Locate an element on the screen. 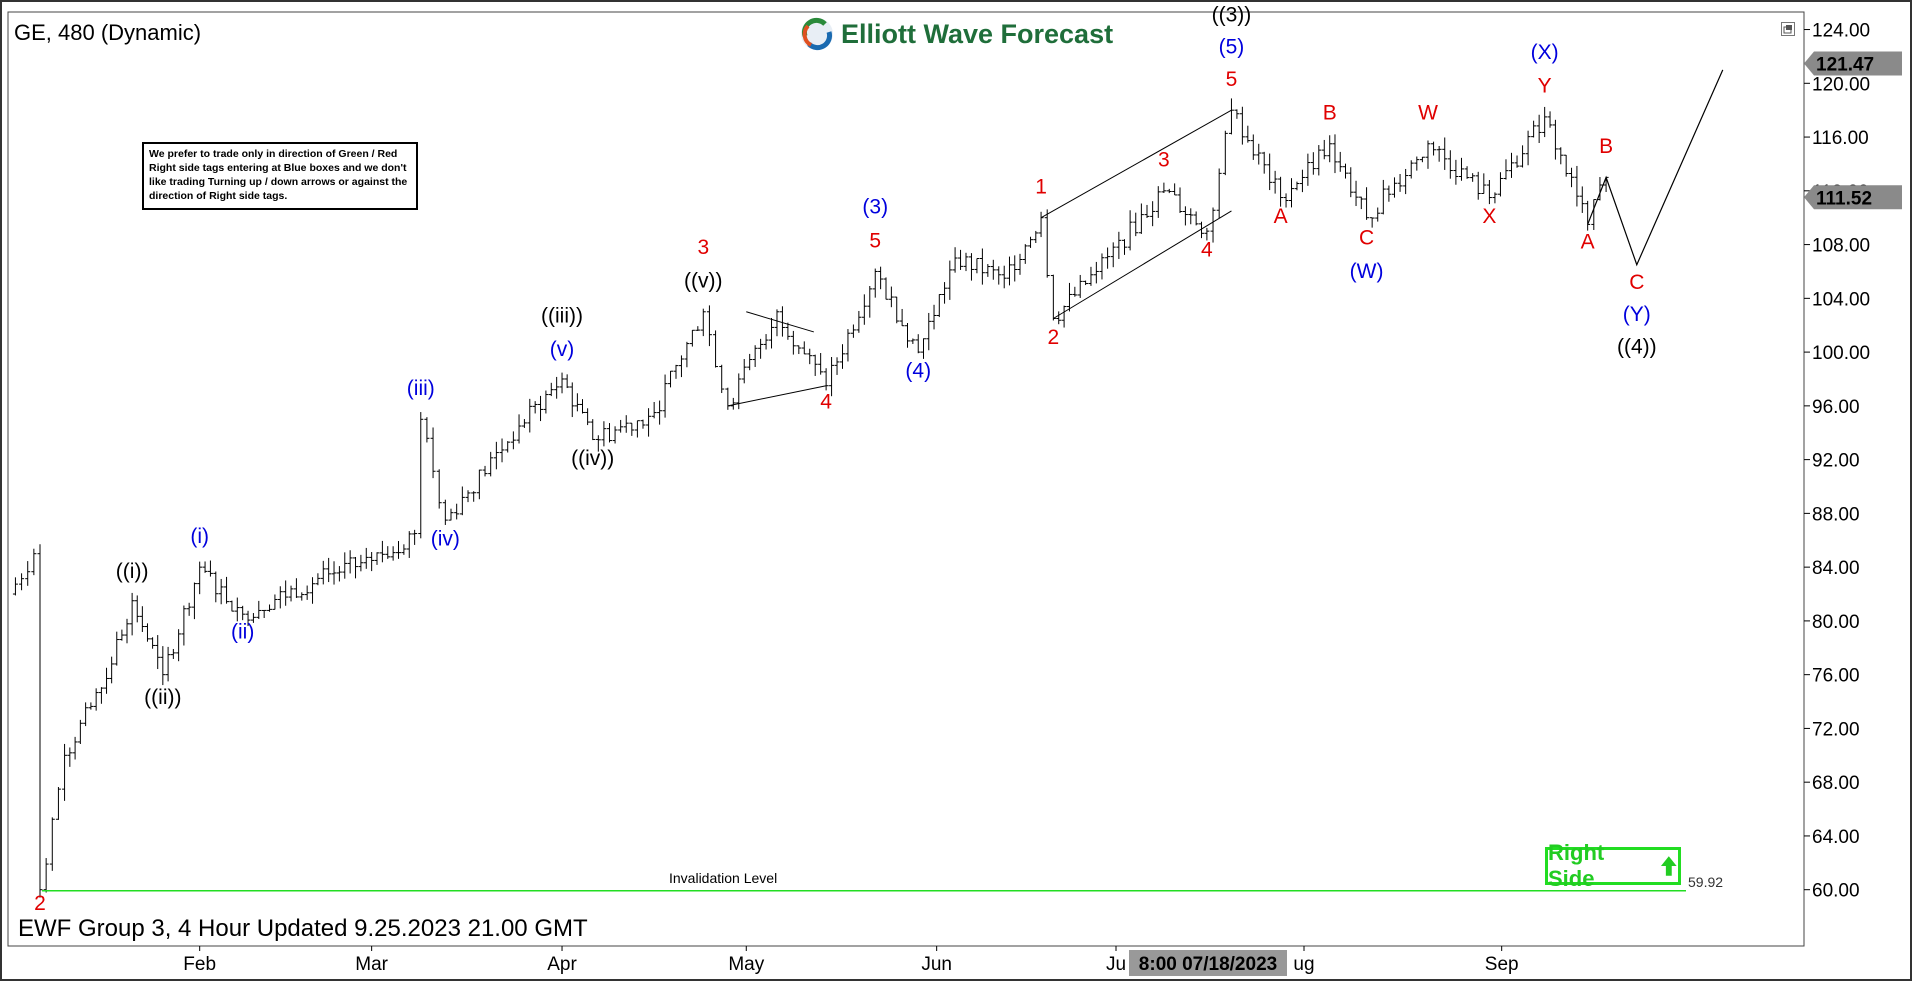  y-tick-label: 120.00 is located at coordinates (1841, 84).